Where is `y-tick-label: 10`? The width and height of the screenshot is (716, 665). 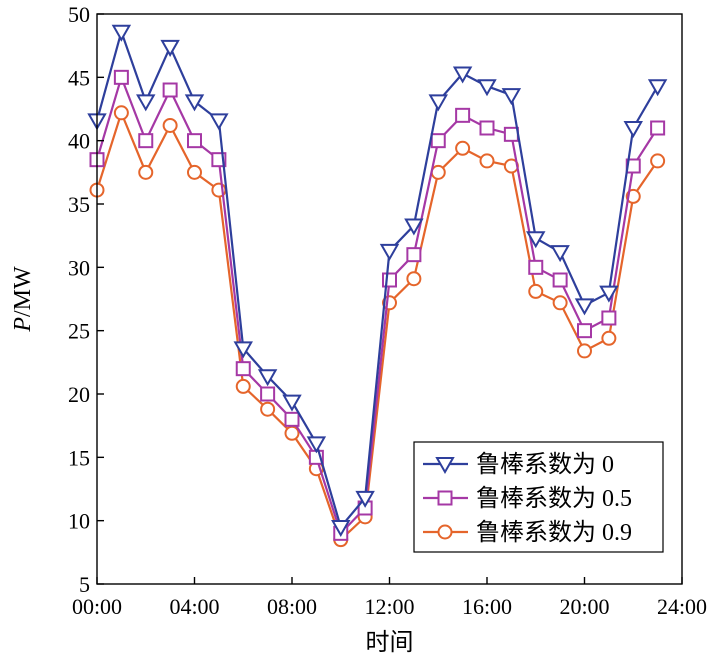 y-tick-label: 10 is located at coordinates (79, 521).